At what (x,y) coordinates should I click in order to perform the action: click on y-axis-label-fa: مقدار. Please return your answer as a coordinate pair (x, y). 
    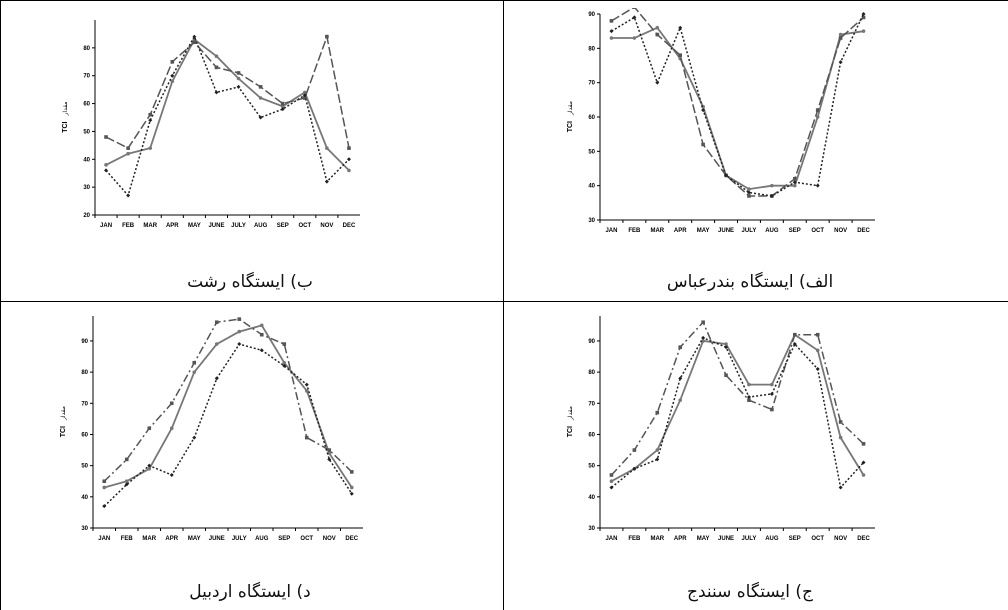
    Looking at the image, I should click on (63, 413).